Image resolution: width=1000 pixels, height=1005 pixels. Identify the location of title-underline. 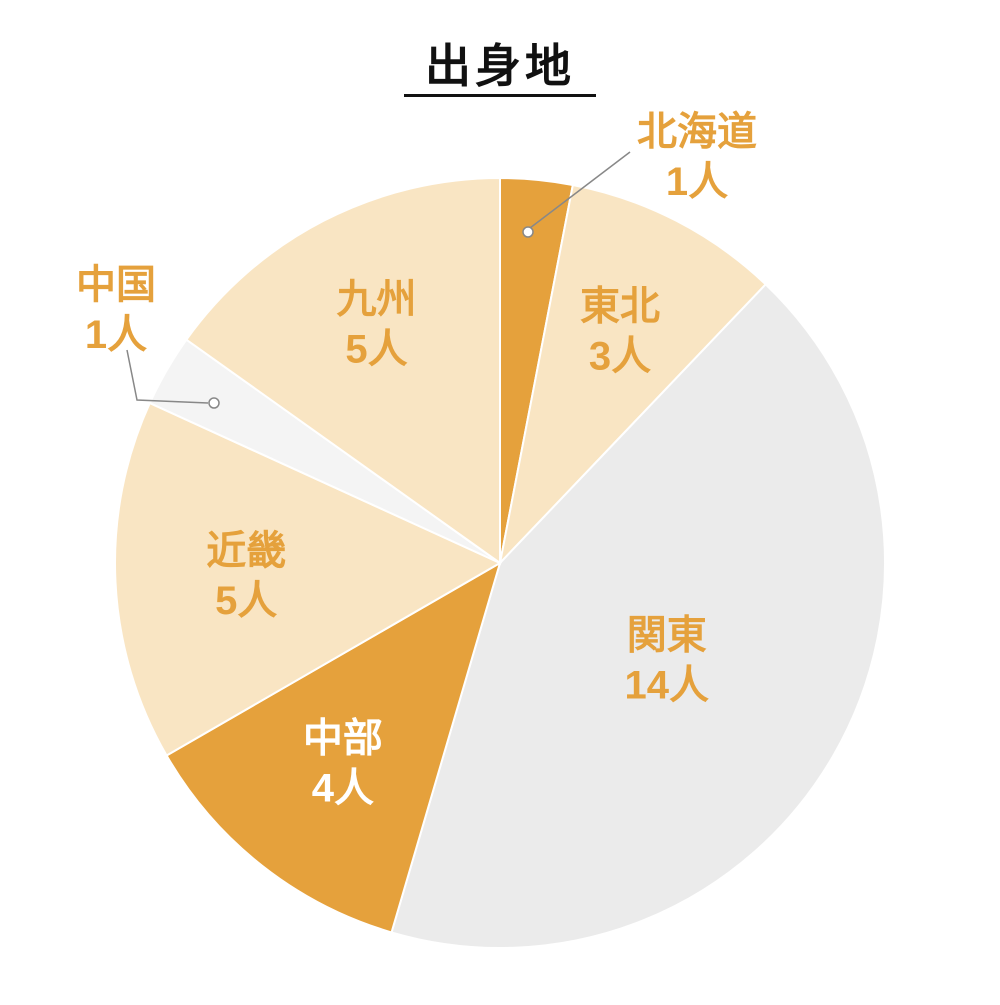
(500, 95).